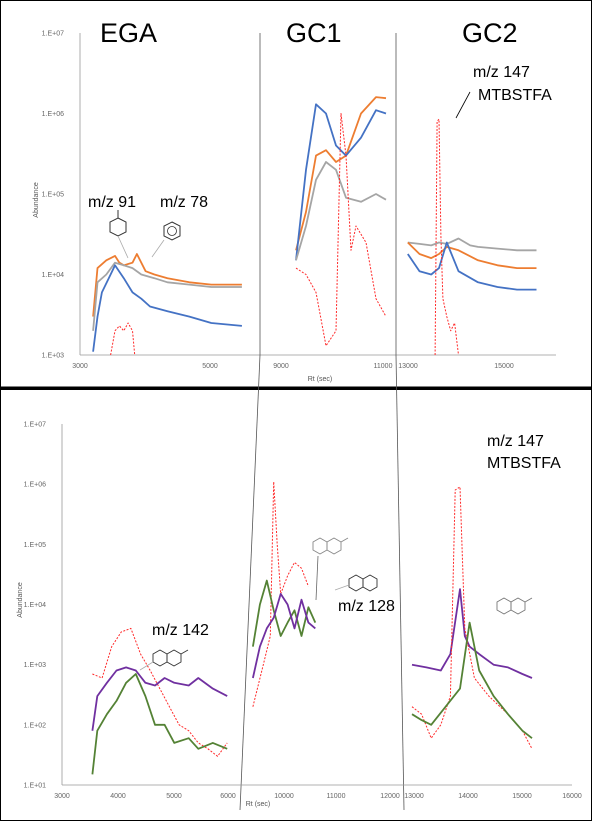 The height and width of the screenshot is (821, 592). What do you see at coordinates (184, 202) in the screenshot?
I see `annotation-mz78: m/z 78` at bounding box center [184, 202].